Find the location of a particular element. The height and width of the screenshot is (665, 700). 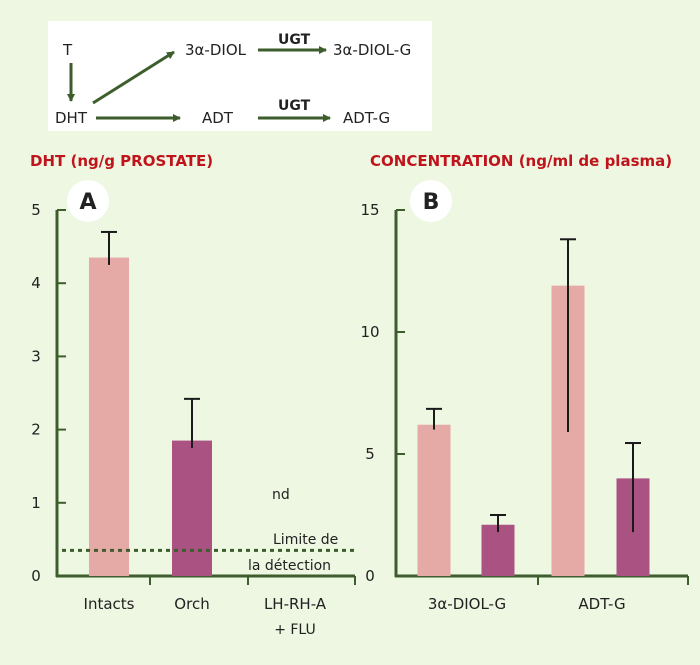

detection-limit-label-2: la détection is located at coordinates (289, 566).